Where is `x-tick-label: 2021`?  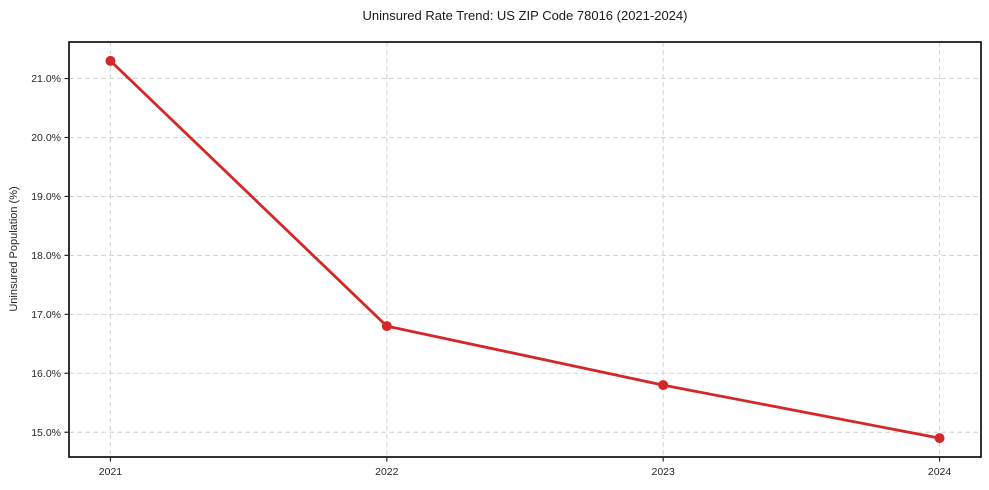 x-tick-label: 2021 is located at coordinates (111, 472).